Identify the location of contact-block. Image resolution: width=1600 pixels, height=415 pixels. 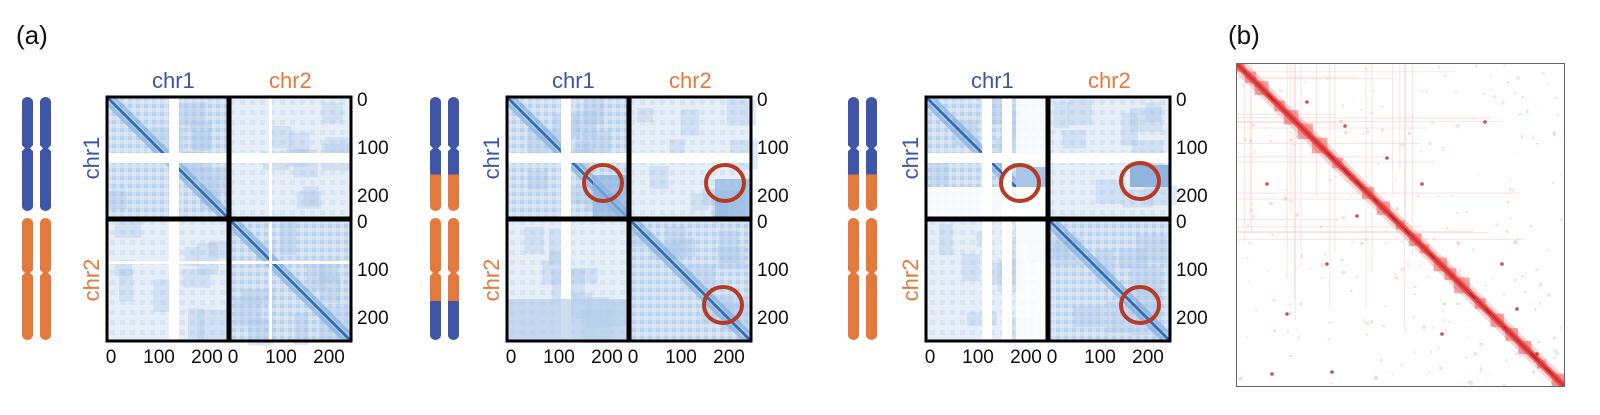
(168, 280).